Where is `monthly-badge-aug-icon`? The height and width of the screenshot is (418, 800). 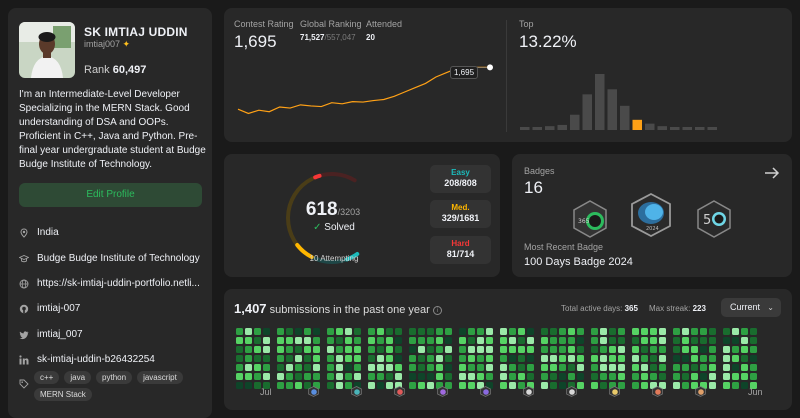 monthly-badge-aug-icon is located at coordinates (313, 391).